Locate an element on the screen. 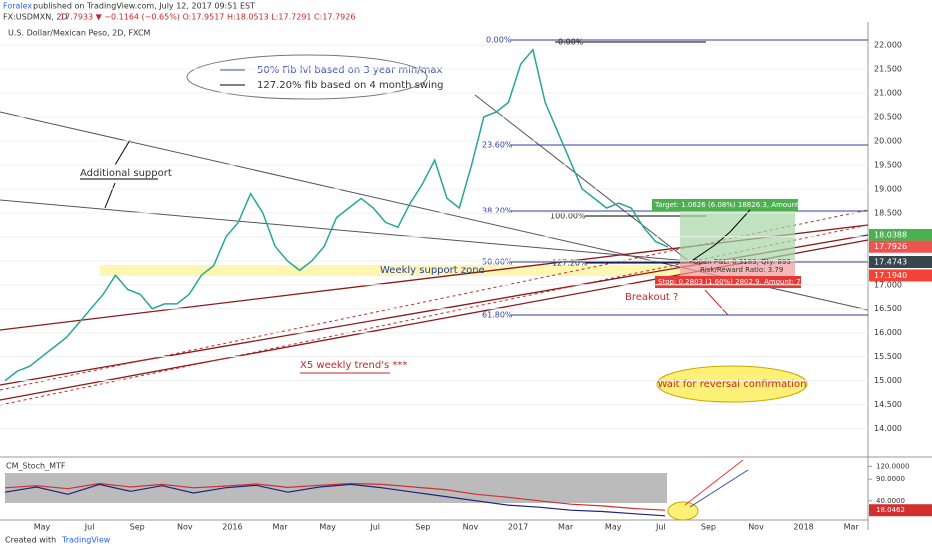 The height and width of the screenshot is (550, 932). target-box is located at coordinates (725, 205).